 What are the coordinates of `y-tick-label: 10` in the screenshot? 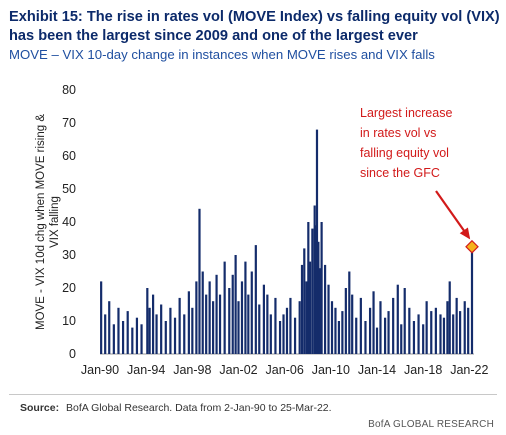 It's located at (69, 321).